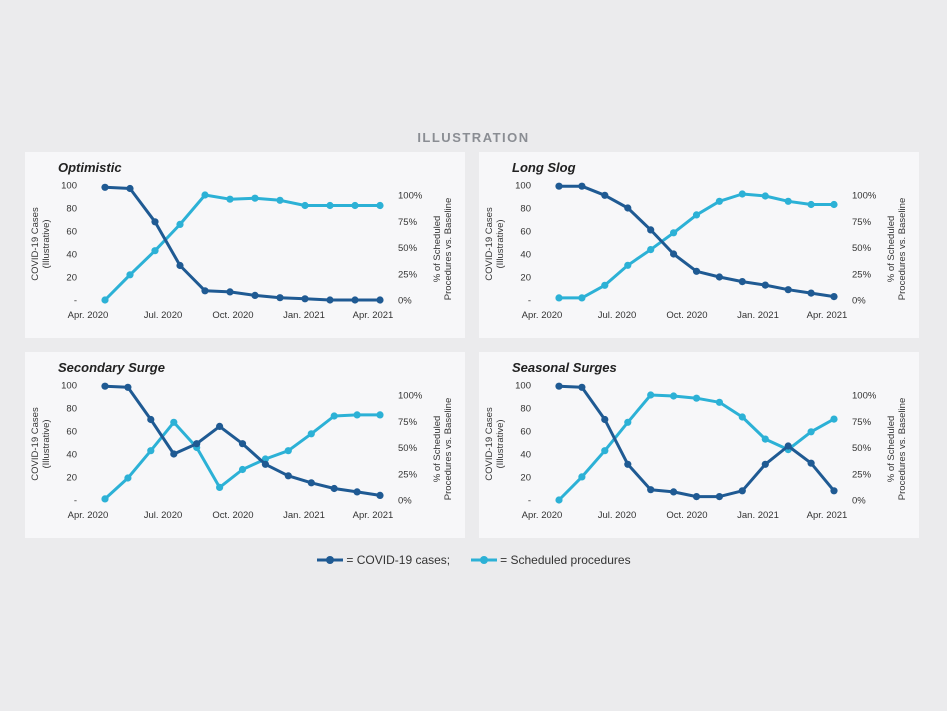  Describe the element at coordinates (525, 232) in the screenshot. I see `chart-1-left-tick-2: 60` at that location.